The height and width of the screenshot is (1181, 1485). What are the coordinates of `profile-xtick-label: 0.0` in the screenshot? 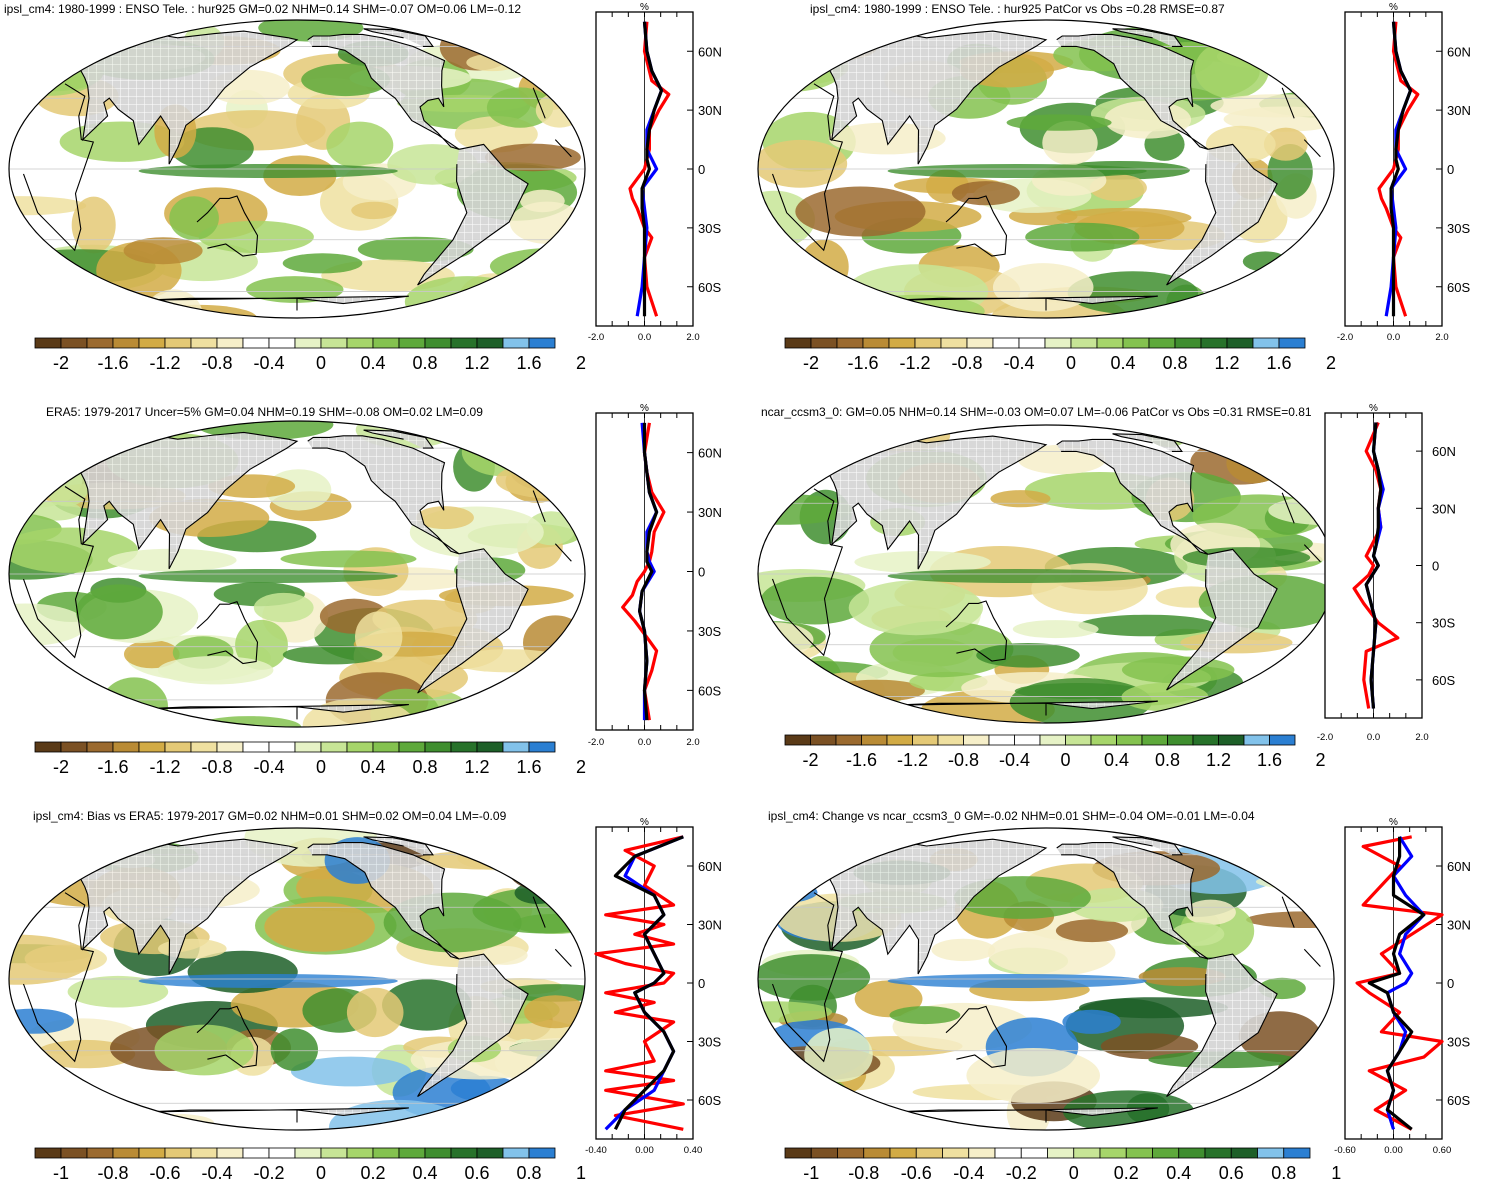 It's located at (1373, 737).